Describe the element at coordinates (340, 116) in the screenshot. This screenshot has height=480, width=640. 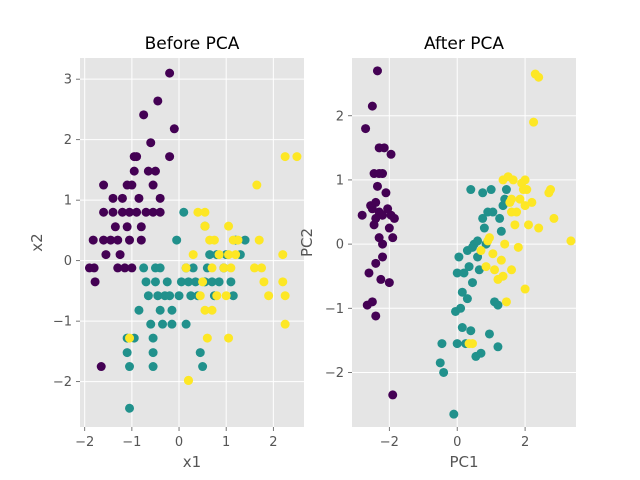
I see `after-pca-y-tick-label: 2` at that location.